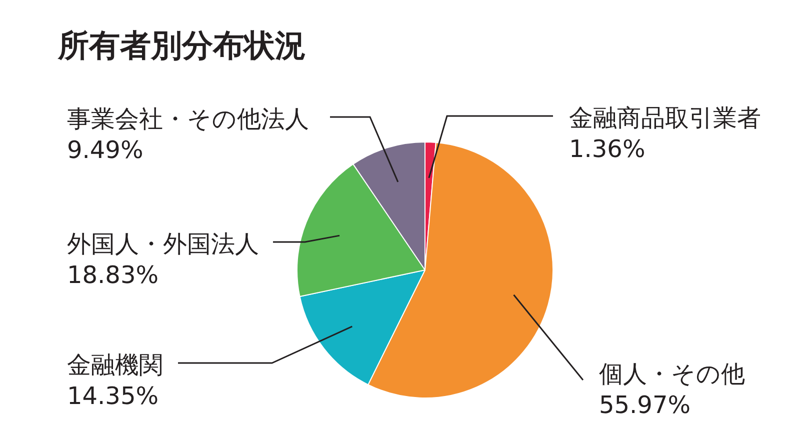  What do you see at coordinates (645, 405) in the screenshot?
I see `data-label: 55.97%` at bounding box center [645, 405].